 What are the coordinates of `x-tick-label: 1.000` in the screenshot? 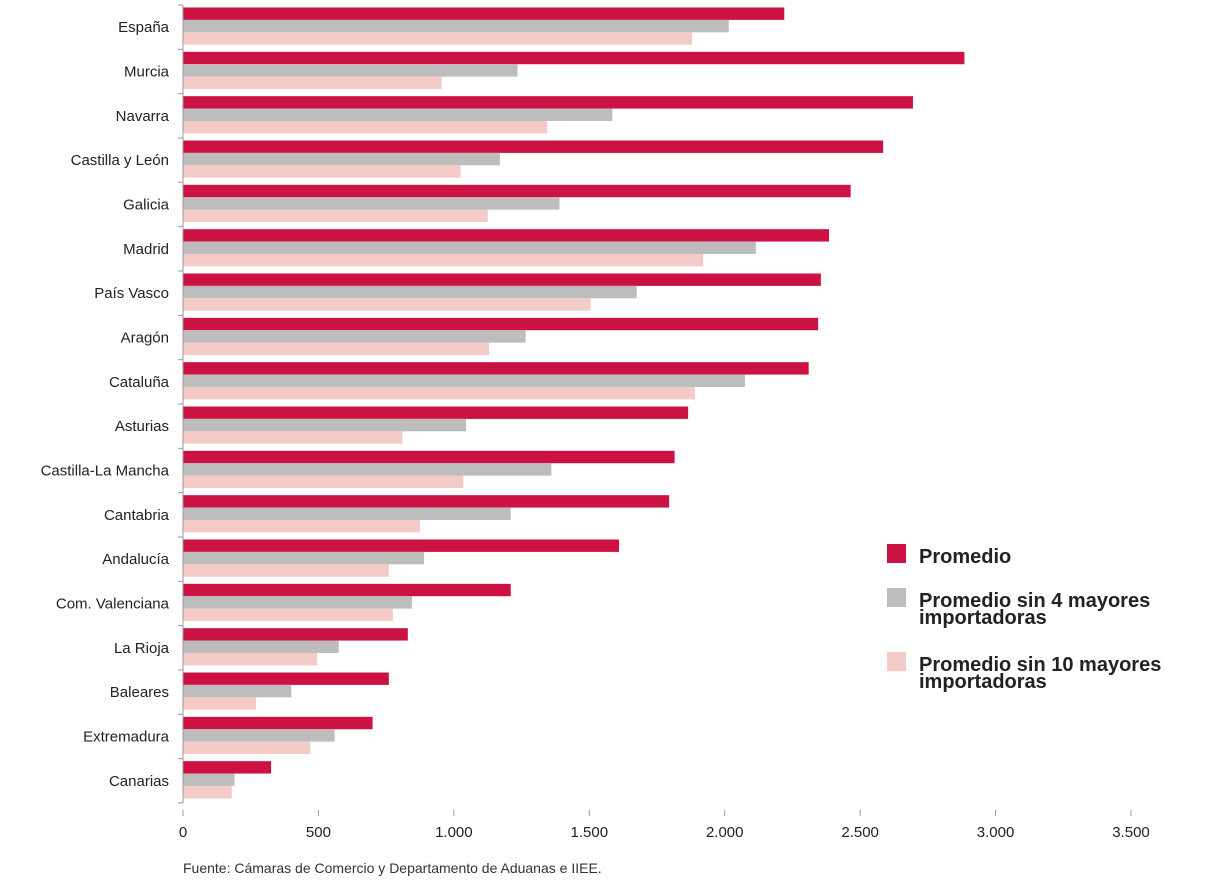 It's located at (454, 832).